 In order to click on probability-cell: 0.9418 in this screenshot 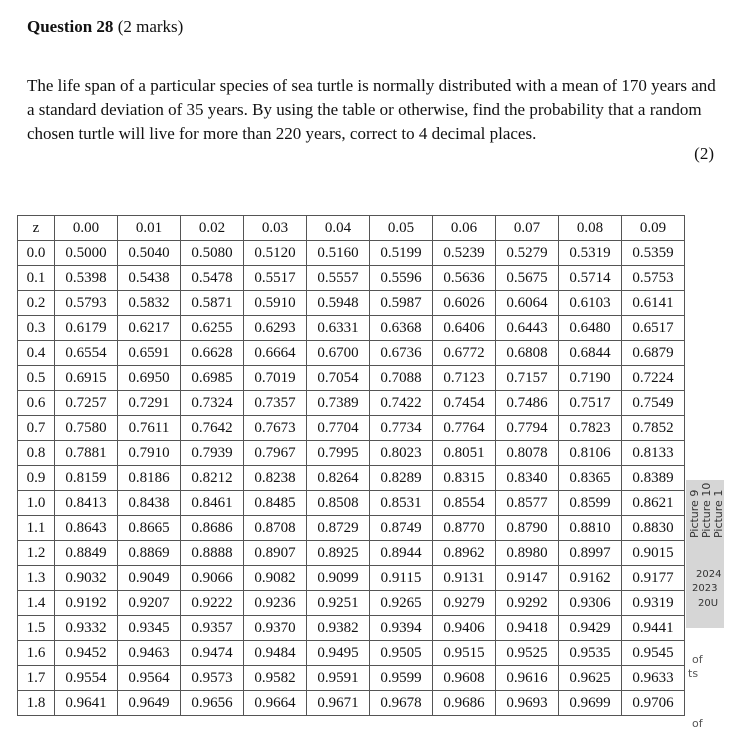, I will do `click(527, 628)`.